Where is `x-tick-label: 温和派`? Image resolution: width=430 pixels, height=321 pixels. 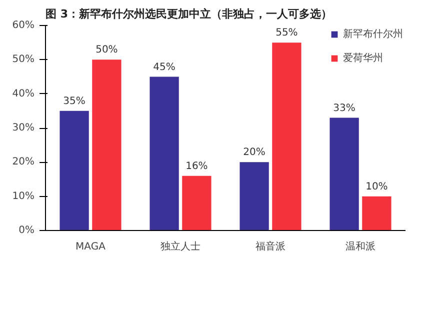
x-tick-label: 温和派 is located at coordinates (361, 246).